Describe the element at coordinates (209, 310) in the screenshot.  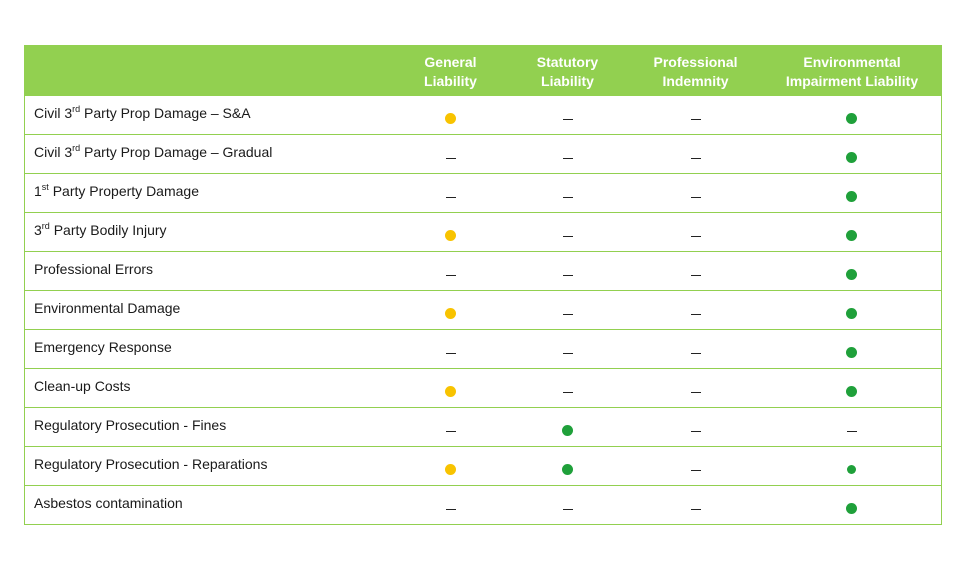
I see `row-label: Environmental Damage` at that location.